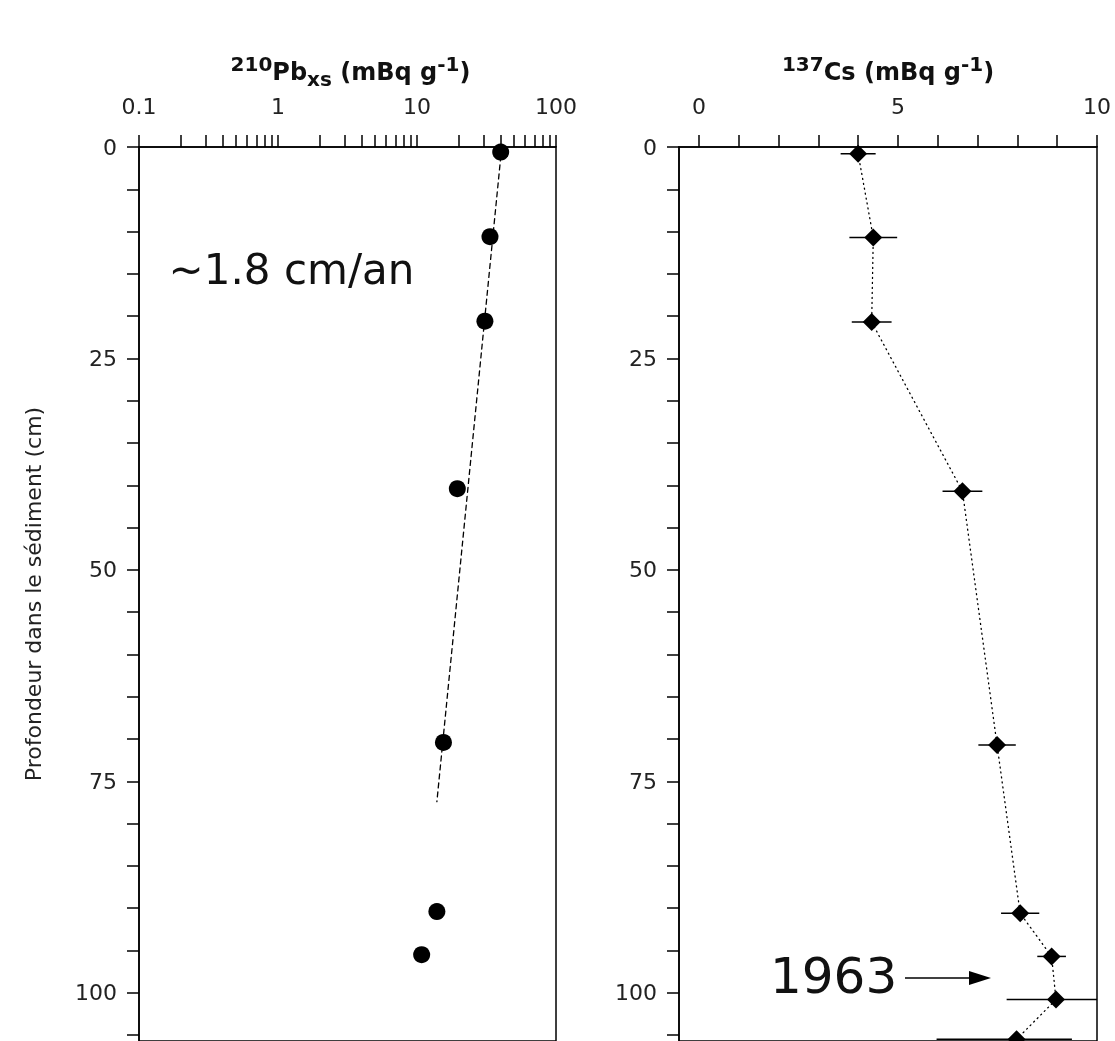  What do you see at coordinates (278, 106) in the screenshot?
I see `x-tick-label: 1` at bounding box center [278, 106].